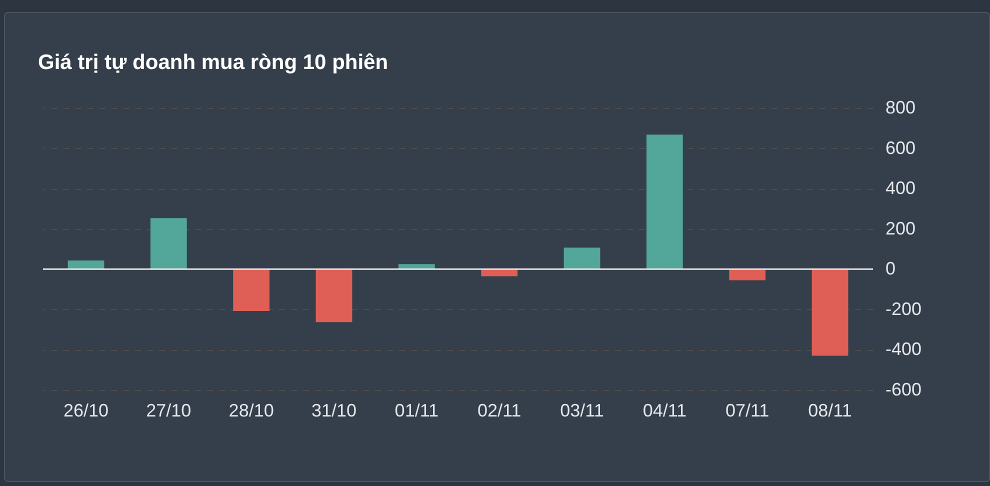 Image resolution: width=990 pixels, height=486 pixels. I want to click on y-tick-label: -400, so click(904, 349).